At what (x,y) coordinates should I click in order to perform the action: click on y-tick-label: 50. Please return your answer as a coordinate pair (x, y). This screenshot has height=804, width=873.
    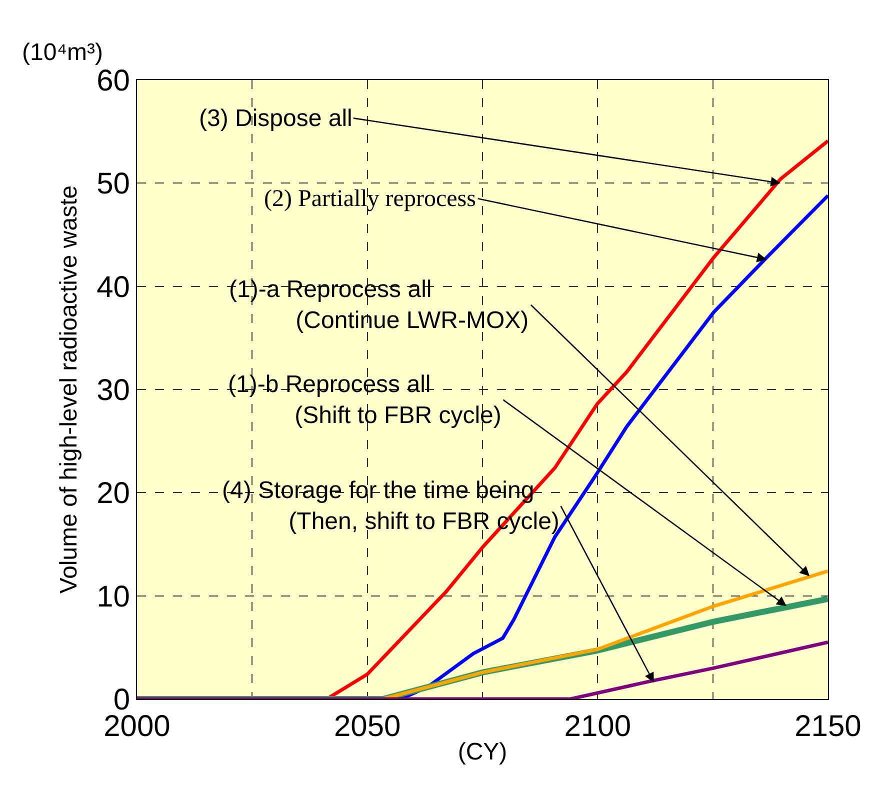
    Looking at the image, I should click on (113, 184).